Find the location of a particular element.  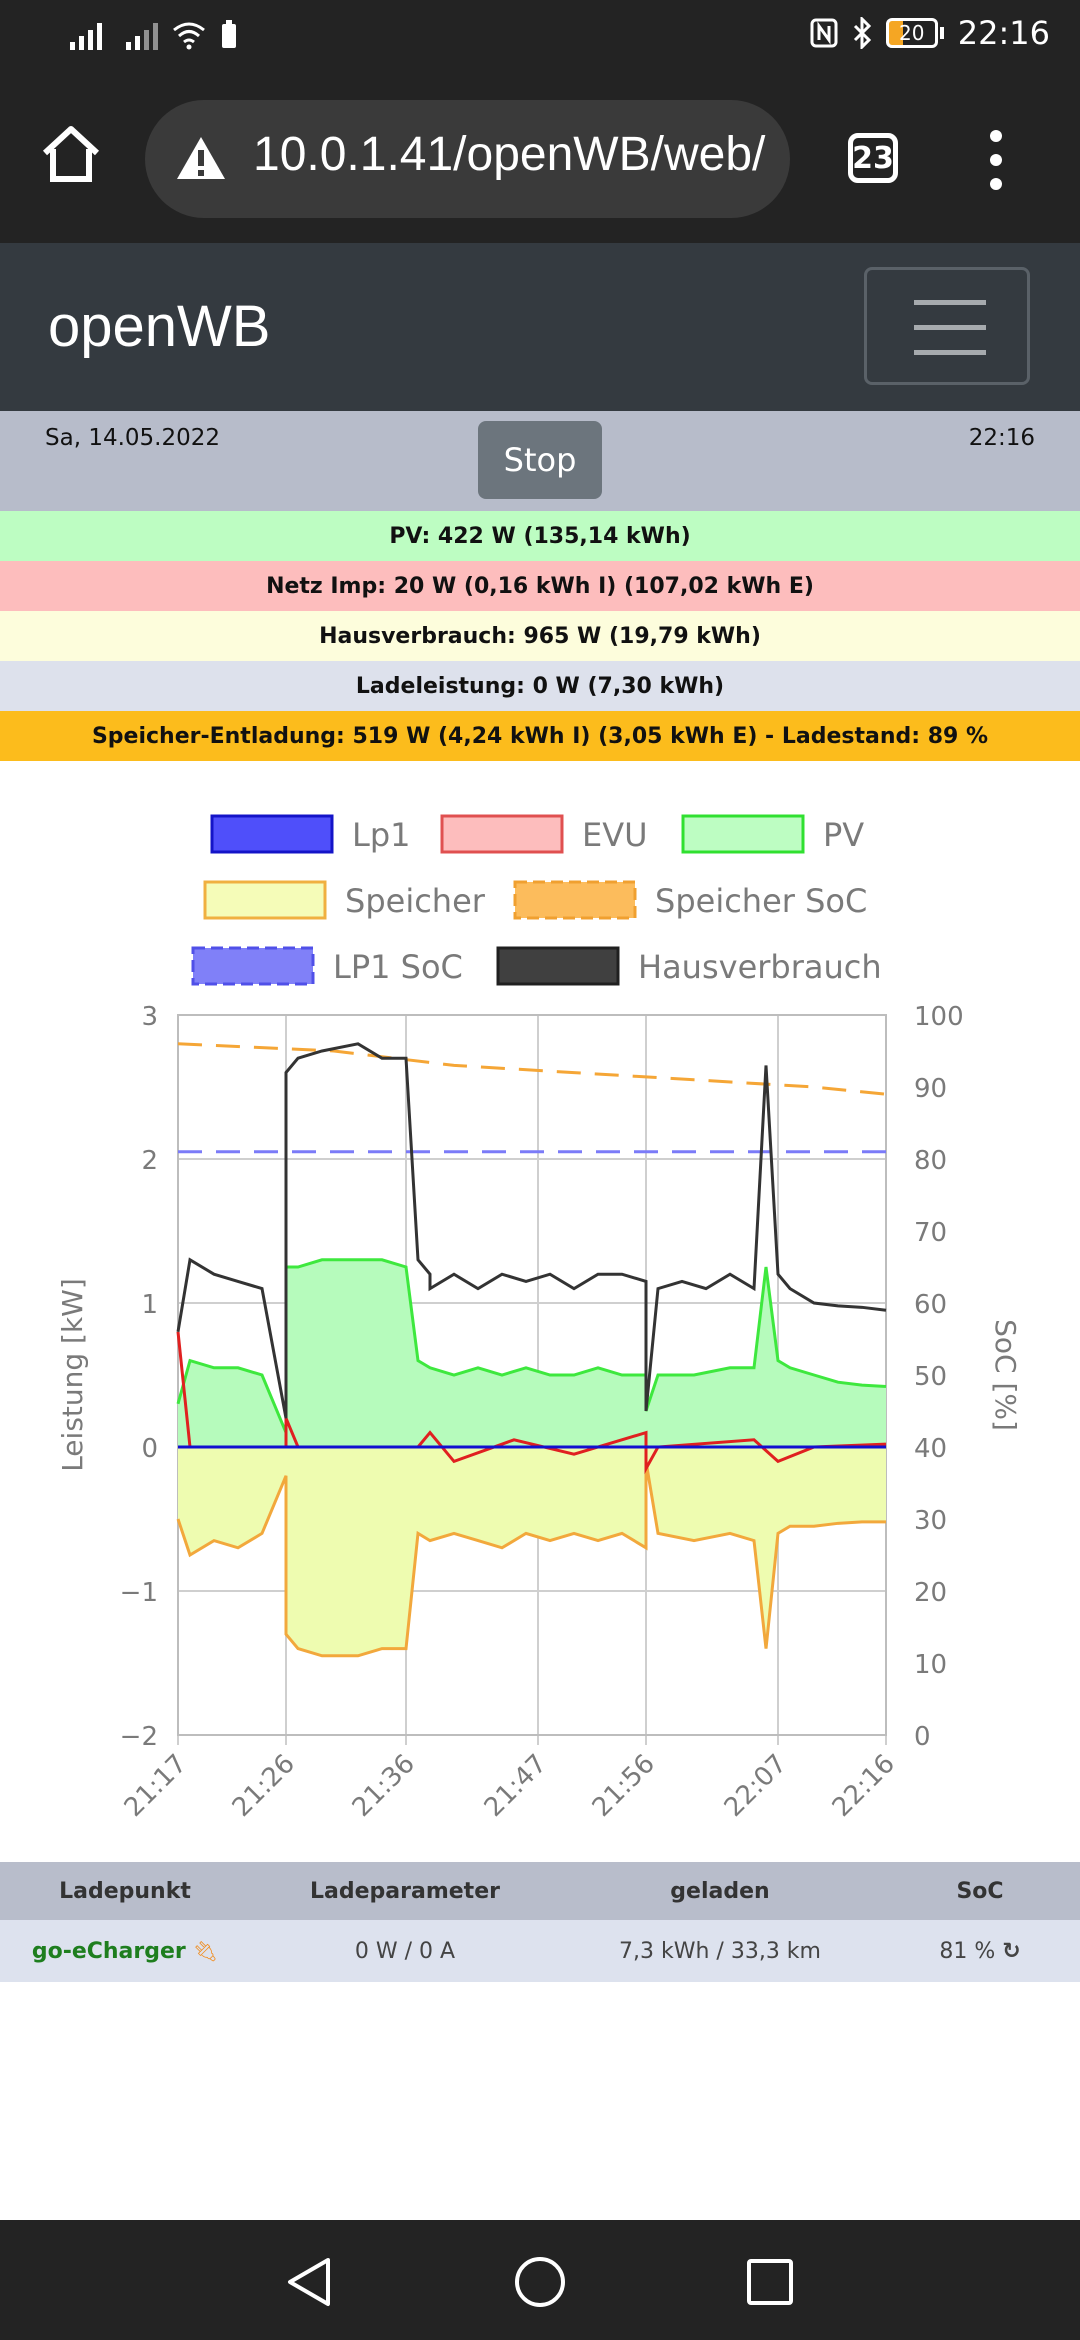

browser-toolbar: 10.0.1.41/openWB/web/ 23 is located at coordinates (540, 159).